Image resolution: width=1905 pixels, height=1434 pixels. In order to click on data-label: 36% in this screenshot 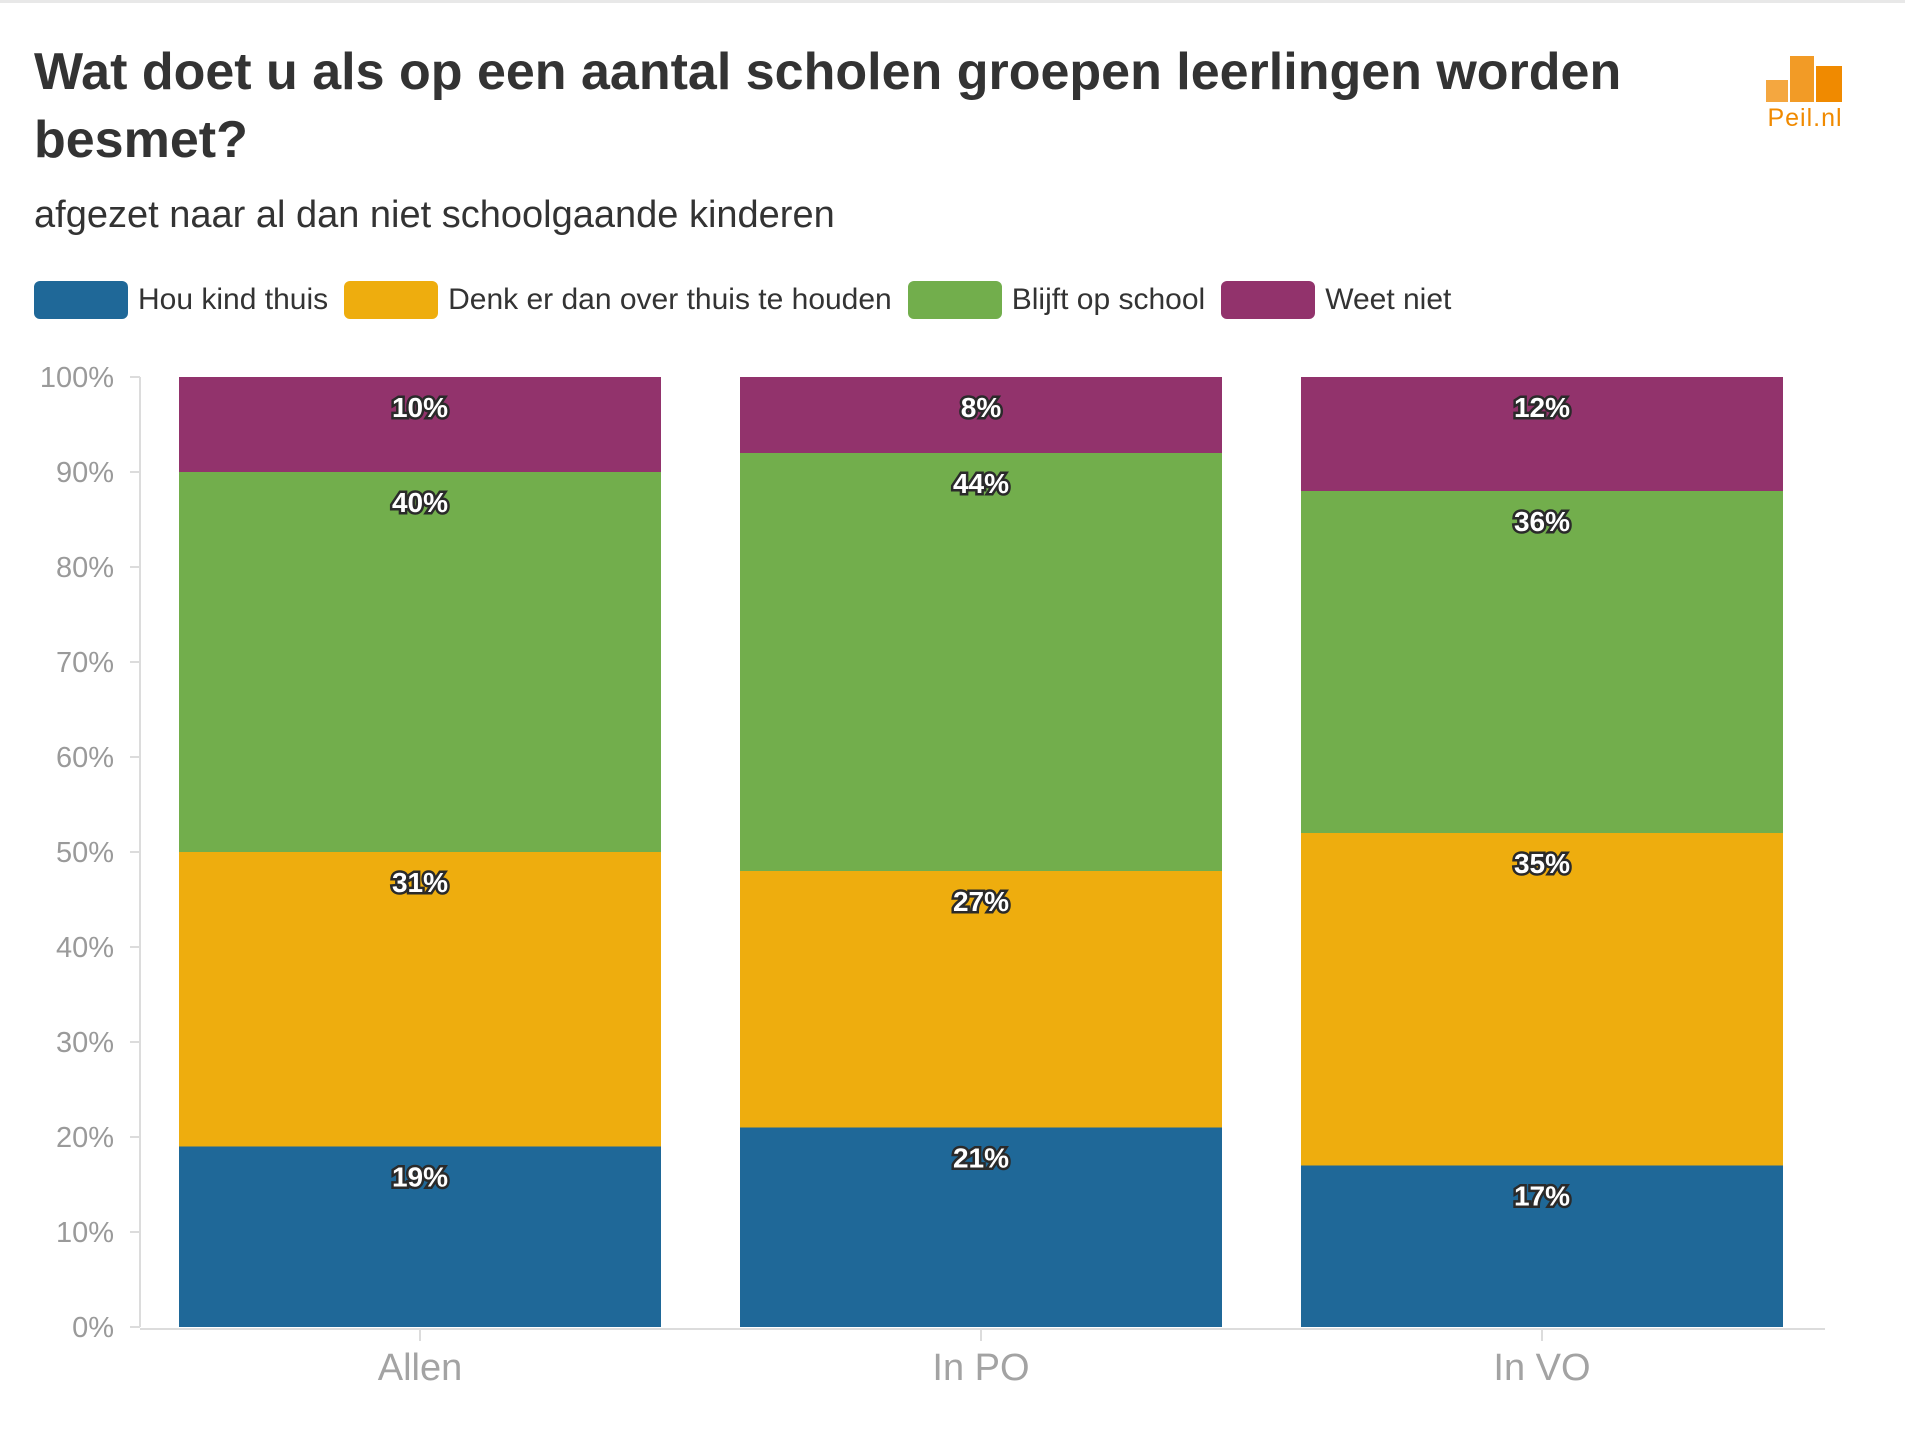, I will do `click(1542, 521)`.